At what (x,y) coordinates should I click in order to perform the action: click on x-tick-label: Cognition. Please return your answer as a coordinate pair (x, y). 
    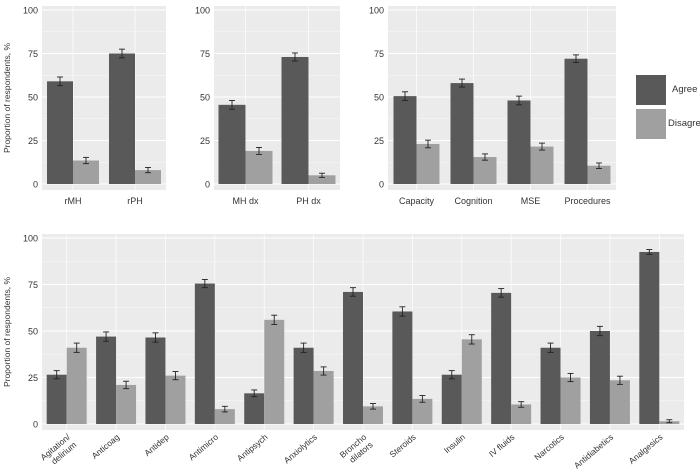
    Looking at the image, I should click on (473, 201).